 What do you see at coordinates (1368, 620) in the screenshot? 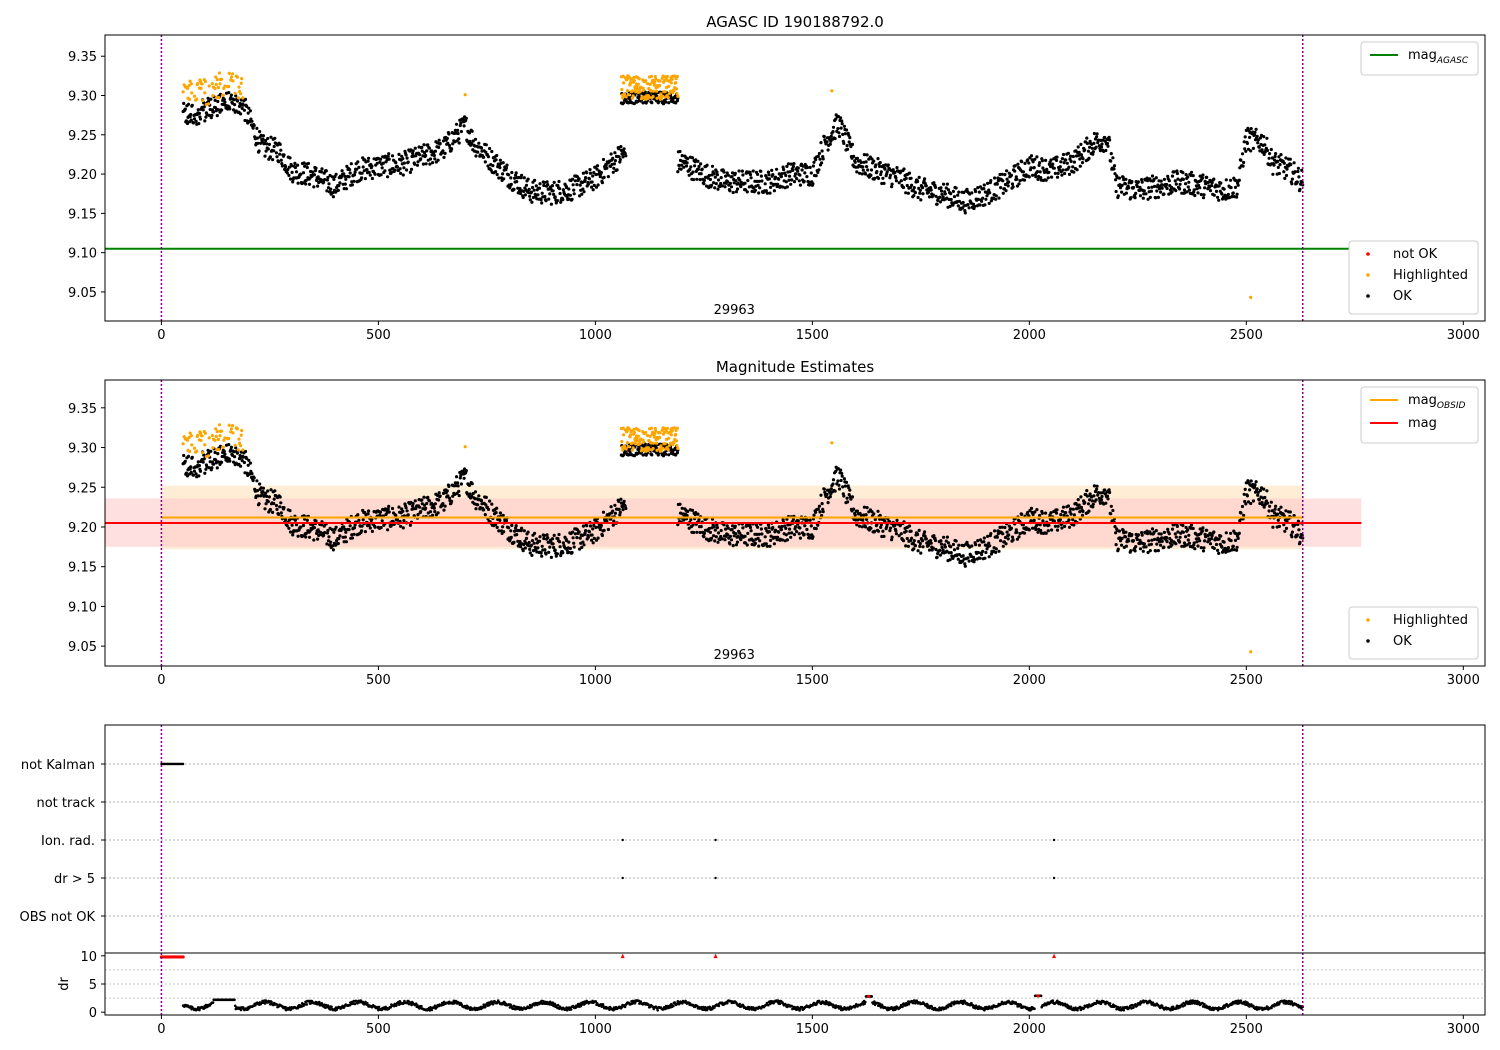
I see `legend-marker` at bounding box center [1368, 620].